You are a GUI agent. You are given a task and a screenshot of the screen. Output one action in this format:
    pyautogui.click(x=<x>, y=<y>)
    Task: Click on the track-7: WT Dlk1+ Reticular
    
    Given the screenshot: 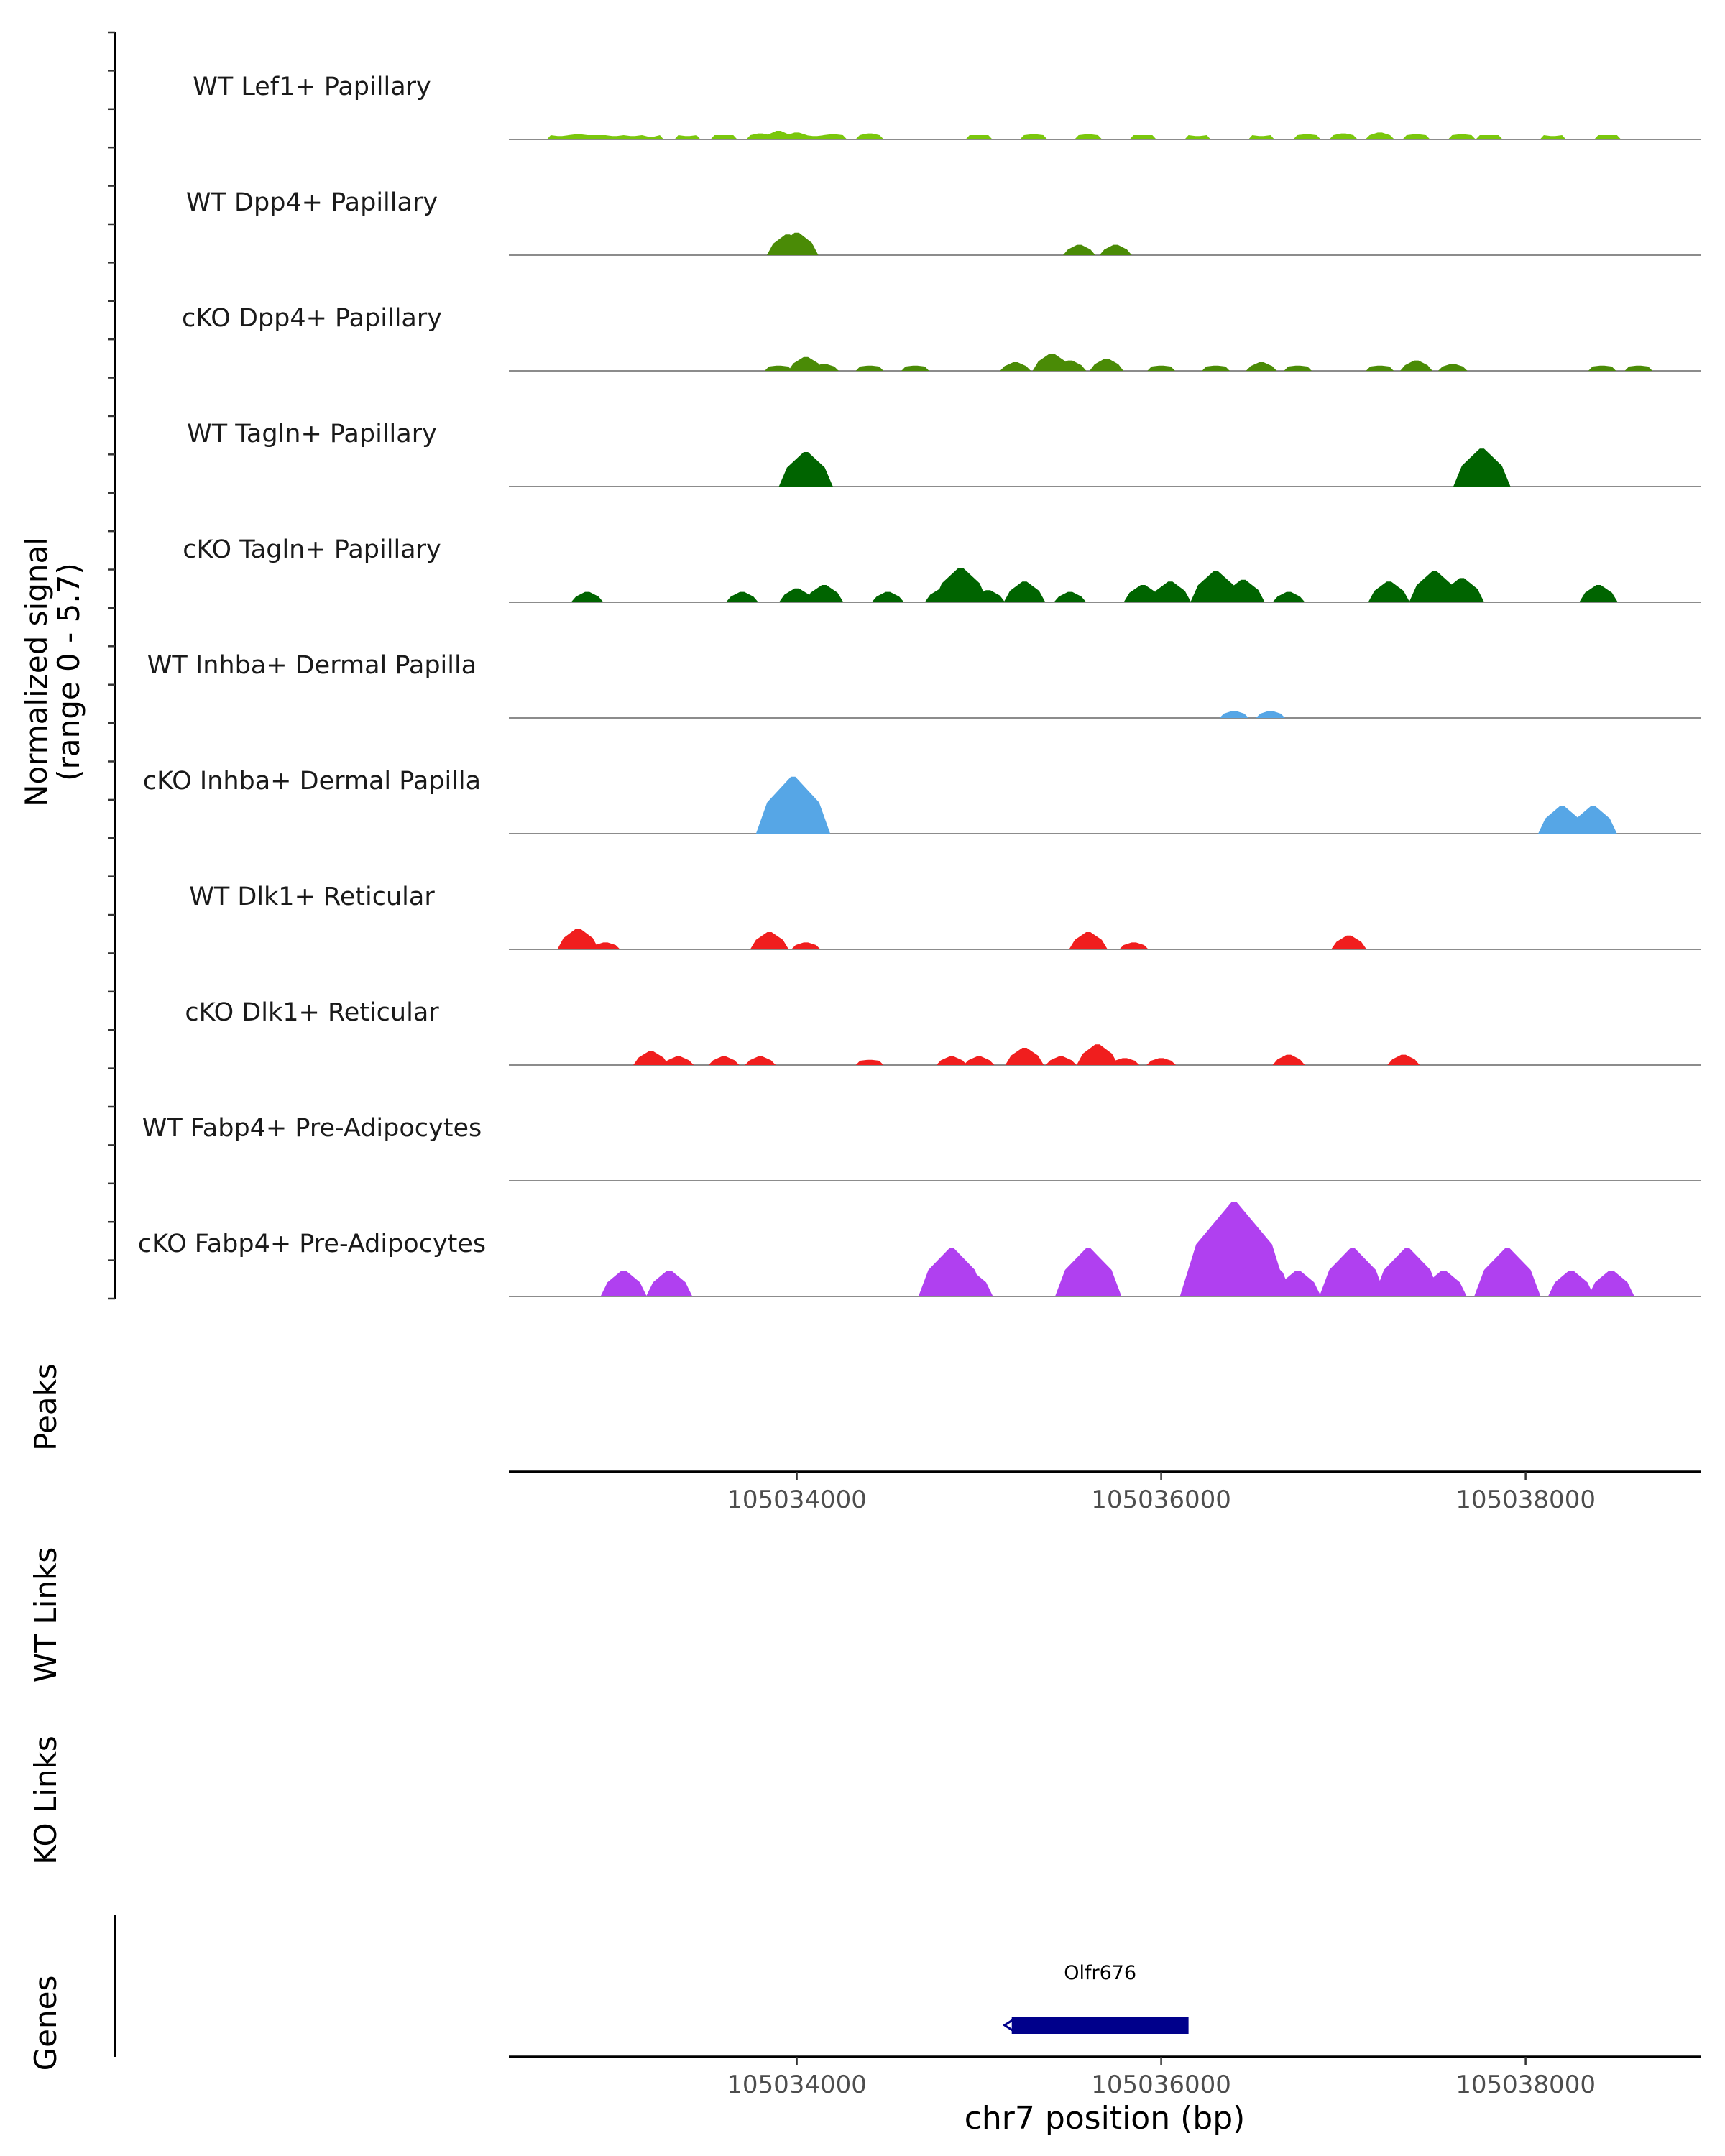 What is the action you would take?
    pyautogui.click(x=945, y=917)
    